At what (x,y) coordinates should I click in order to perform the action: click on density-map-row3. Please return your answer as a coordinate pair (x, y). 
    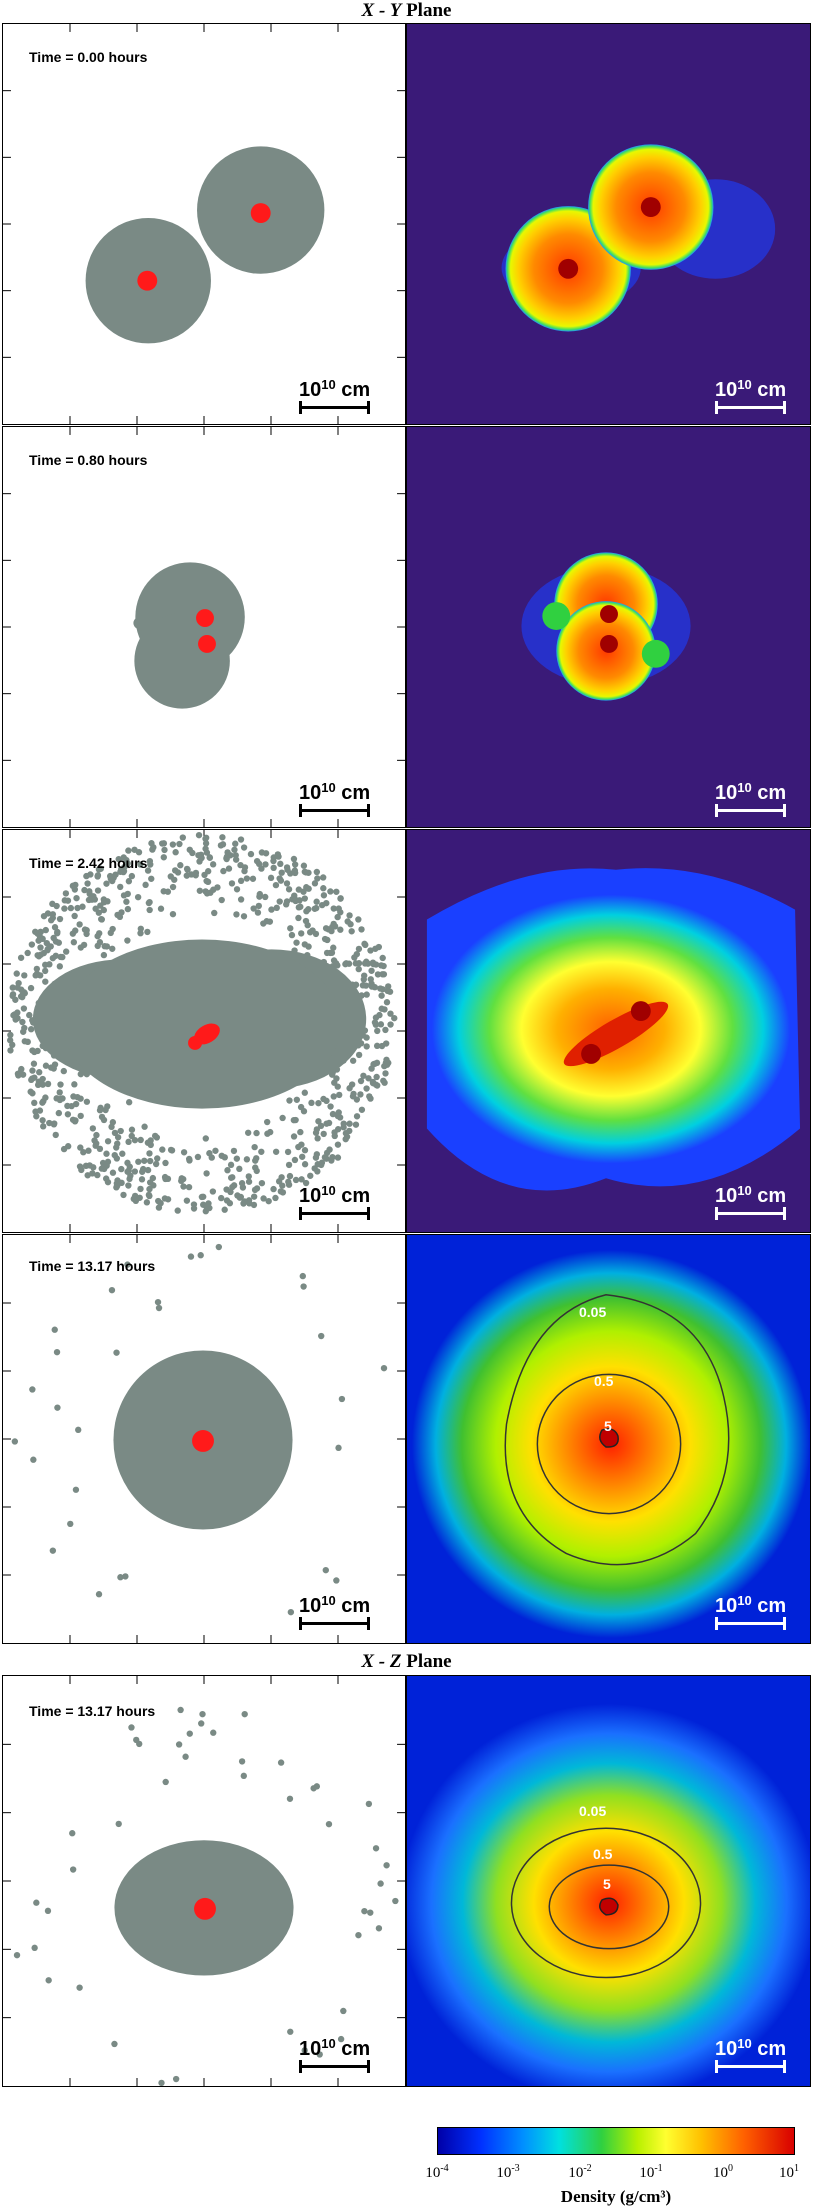
    Looking at the image, I should click on (613, 1029).